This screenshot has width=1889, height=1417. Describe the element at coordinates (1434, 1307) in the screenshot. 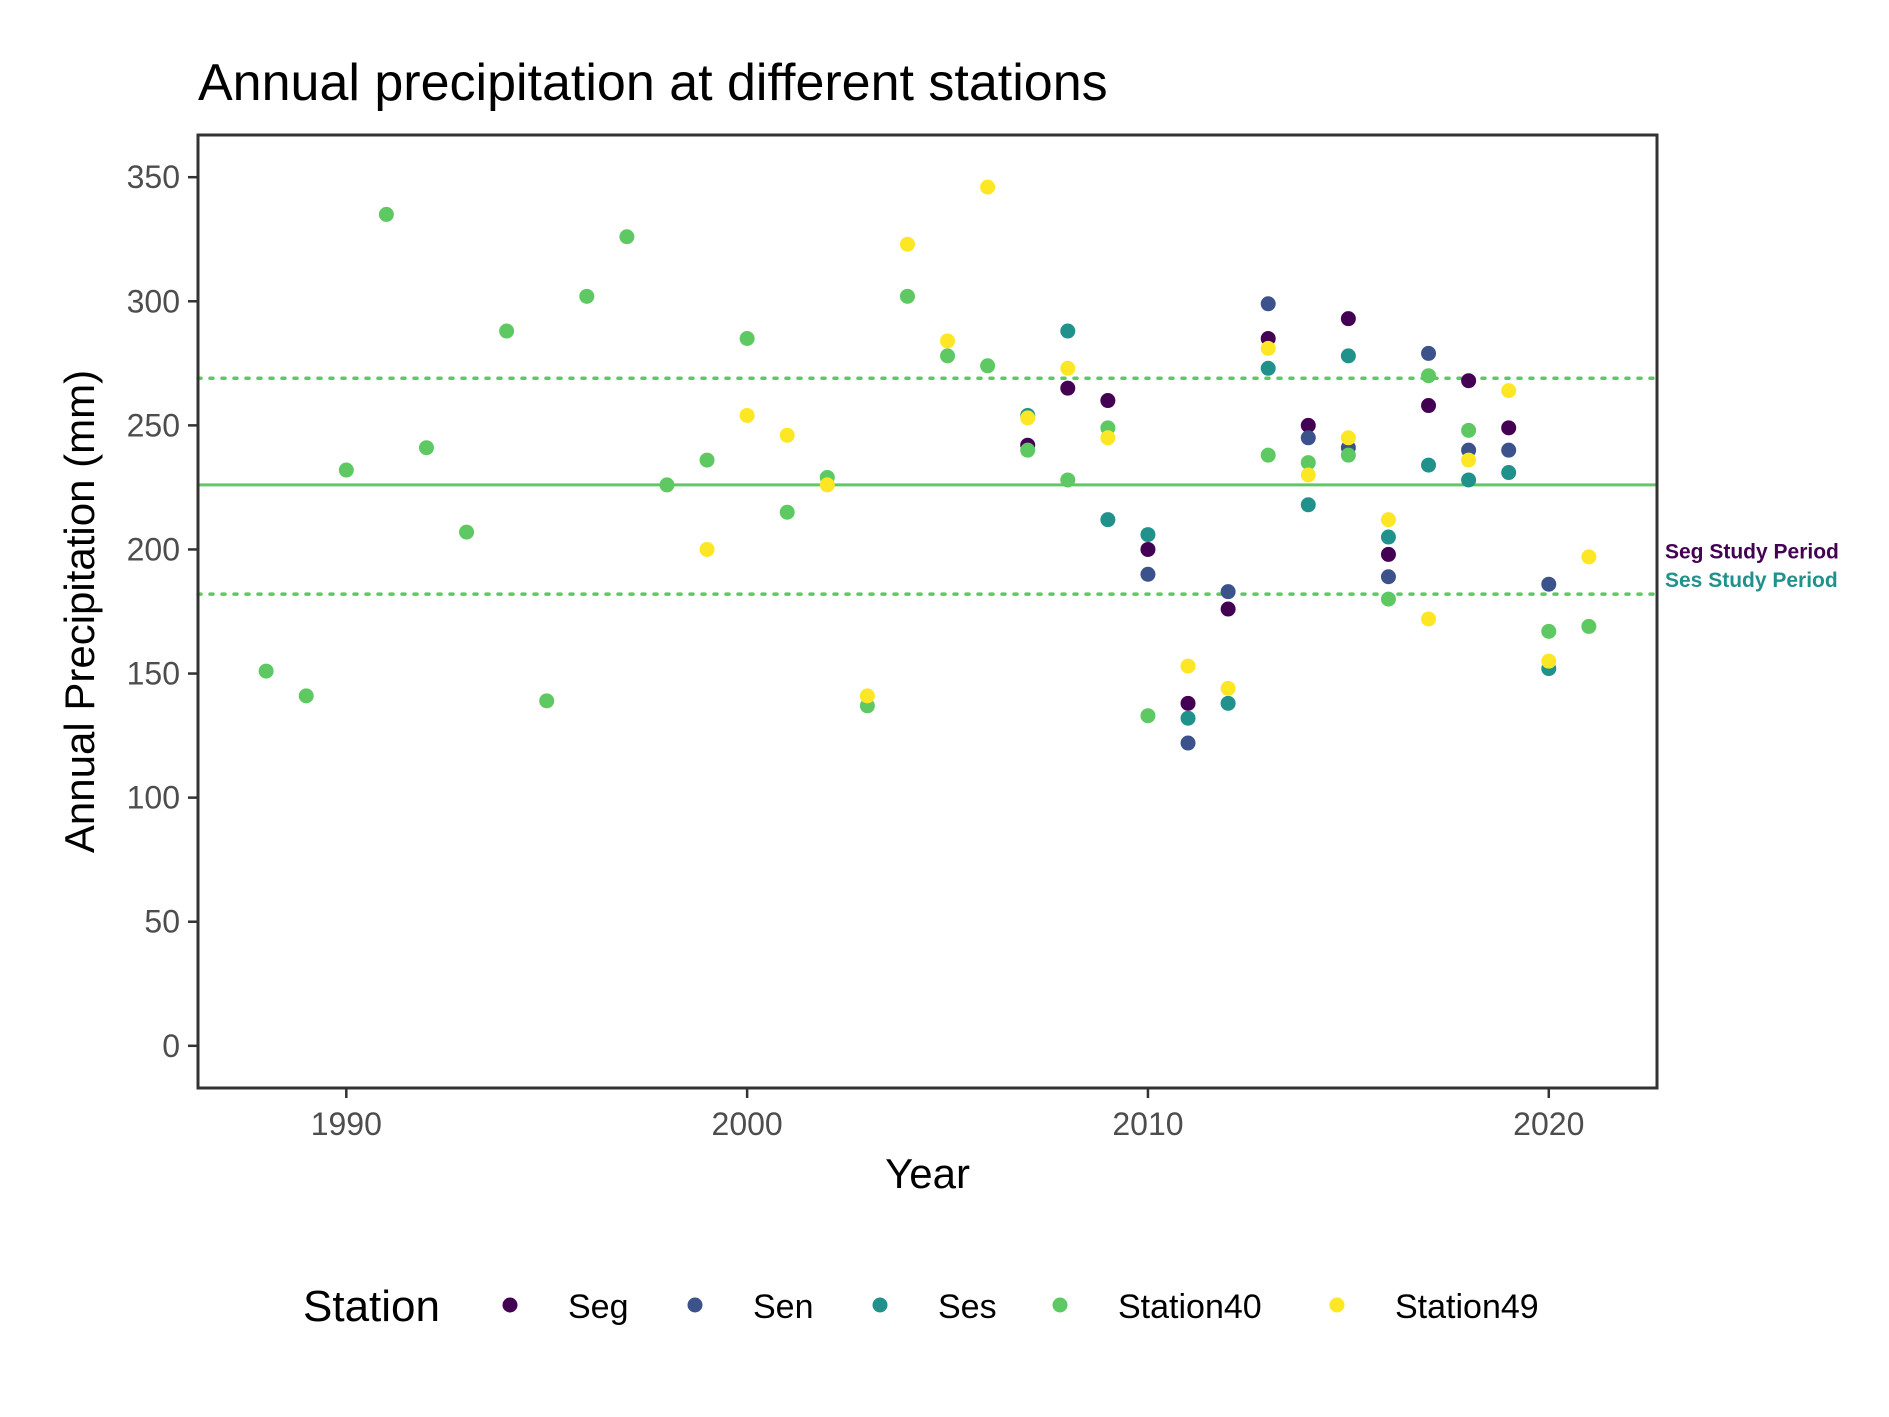

I see `legend-item-station49: Station49` at that location.